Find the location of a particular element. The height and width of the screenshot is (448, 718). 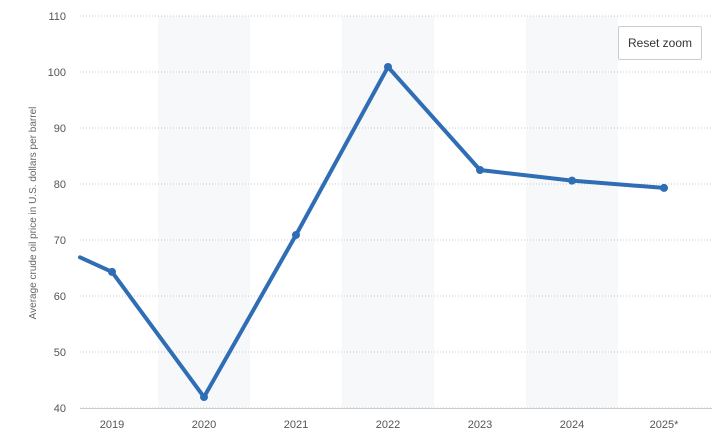

x-tick-label: 2021 is located at coordinates (296, 425).